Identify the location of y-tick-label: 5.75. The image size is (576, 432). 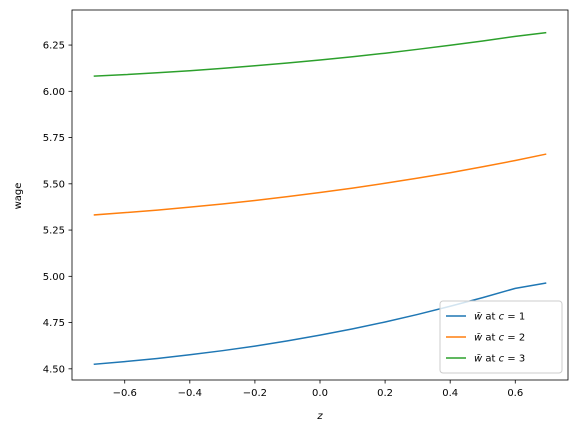
(54, 138).